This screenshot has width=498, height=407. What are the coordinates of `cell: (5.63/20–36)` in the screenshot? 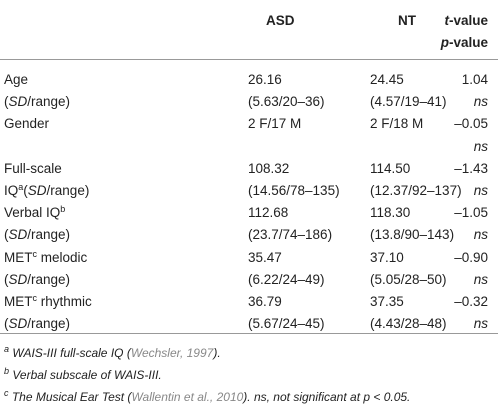 It's located at (286, 102).